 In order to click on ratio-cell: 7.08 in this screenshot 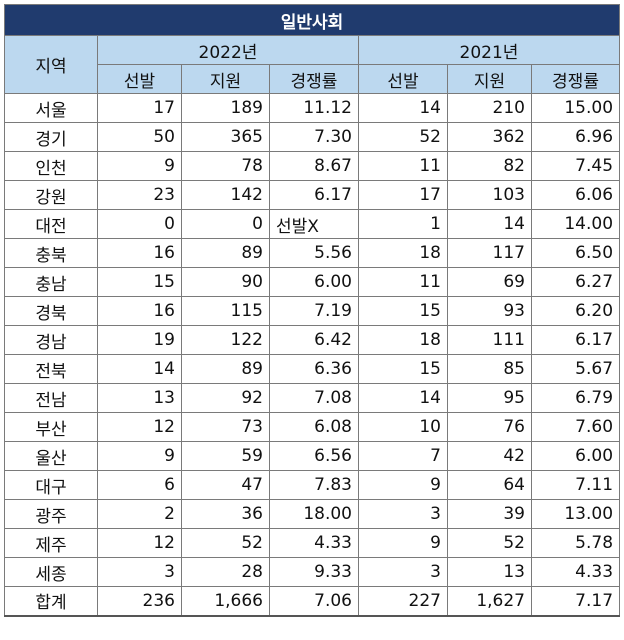, I will do `click(314, 398)`.